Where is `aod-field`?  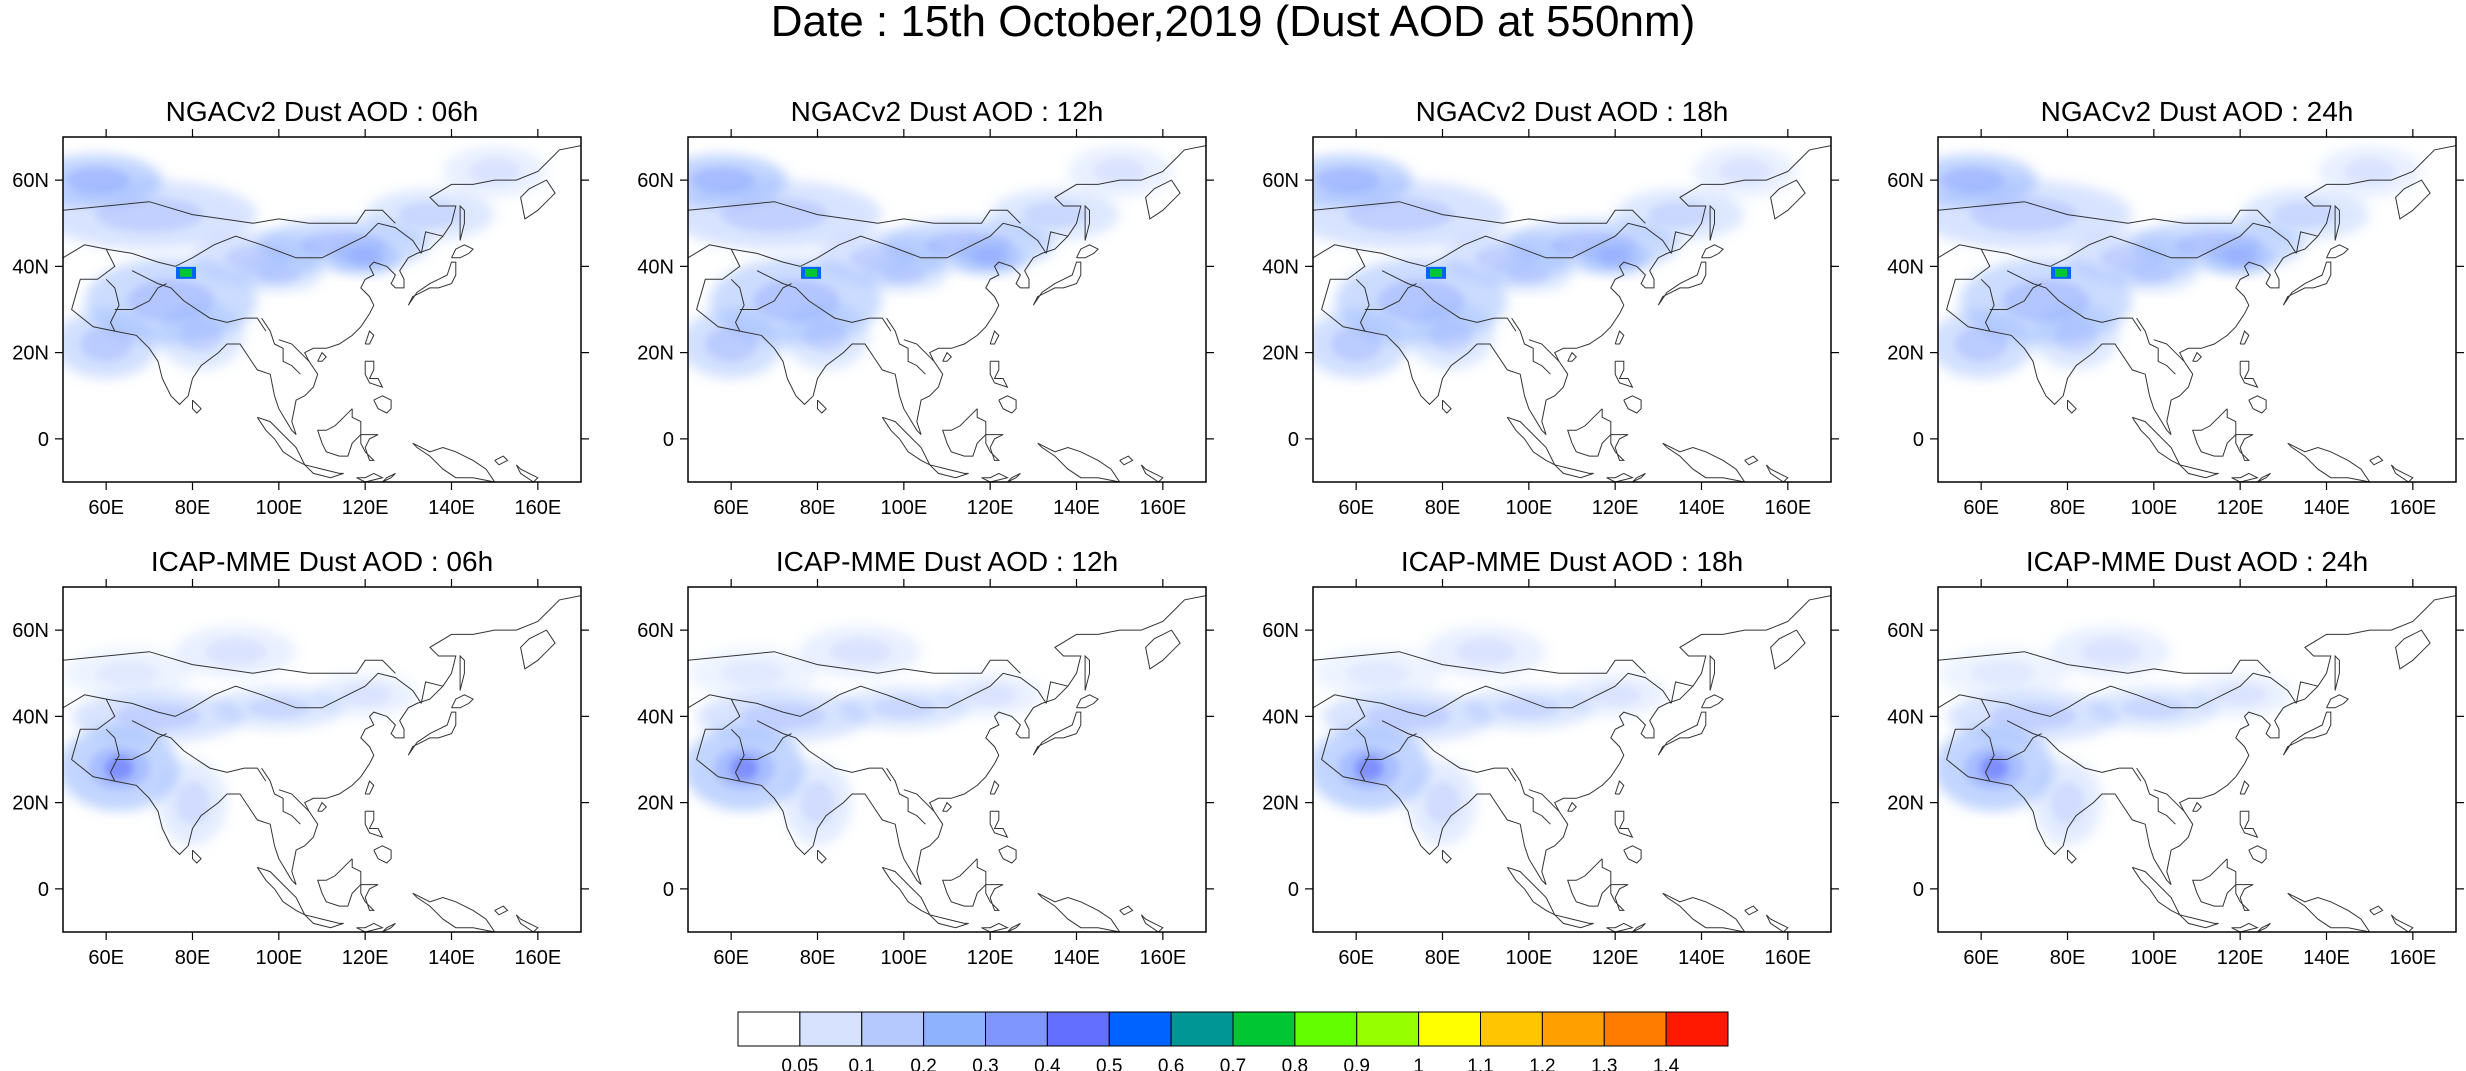 aod-field is located at coordinates (947, 759).